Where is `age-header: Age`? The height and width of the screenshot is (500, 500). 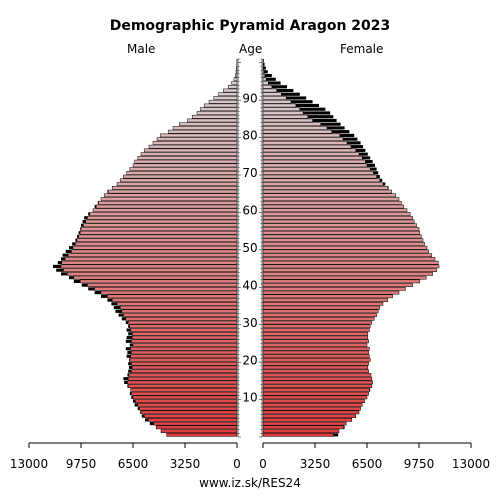 age-header: Age is located at coordinates (251, 49).